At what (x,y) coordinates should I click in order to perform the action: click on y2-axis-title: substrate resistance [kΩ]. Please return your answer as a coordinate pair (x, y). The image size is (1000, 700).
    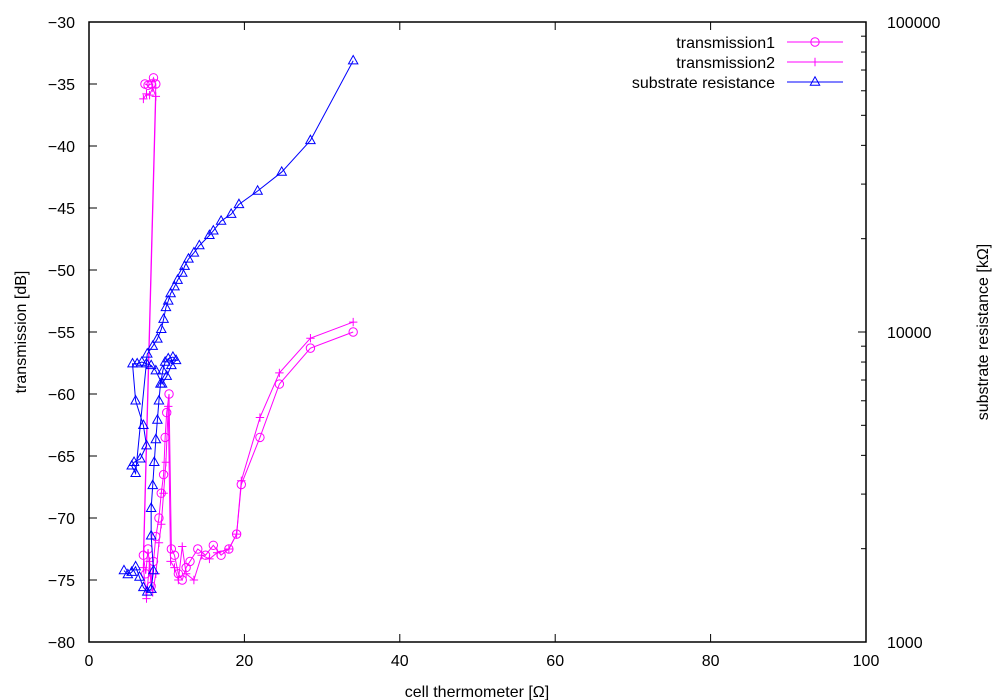
    Looking at the image, I should click on (983, 332).